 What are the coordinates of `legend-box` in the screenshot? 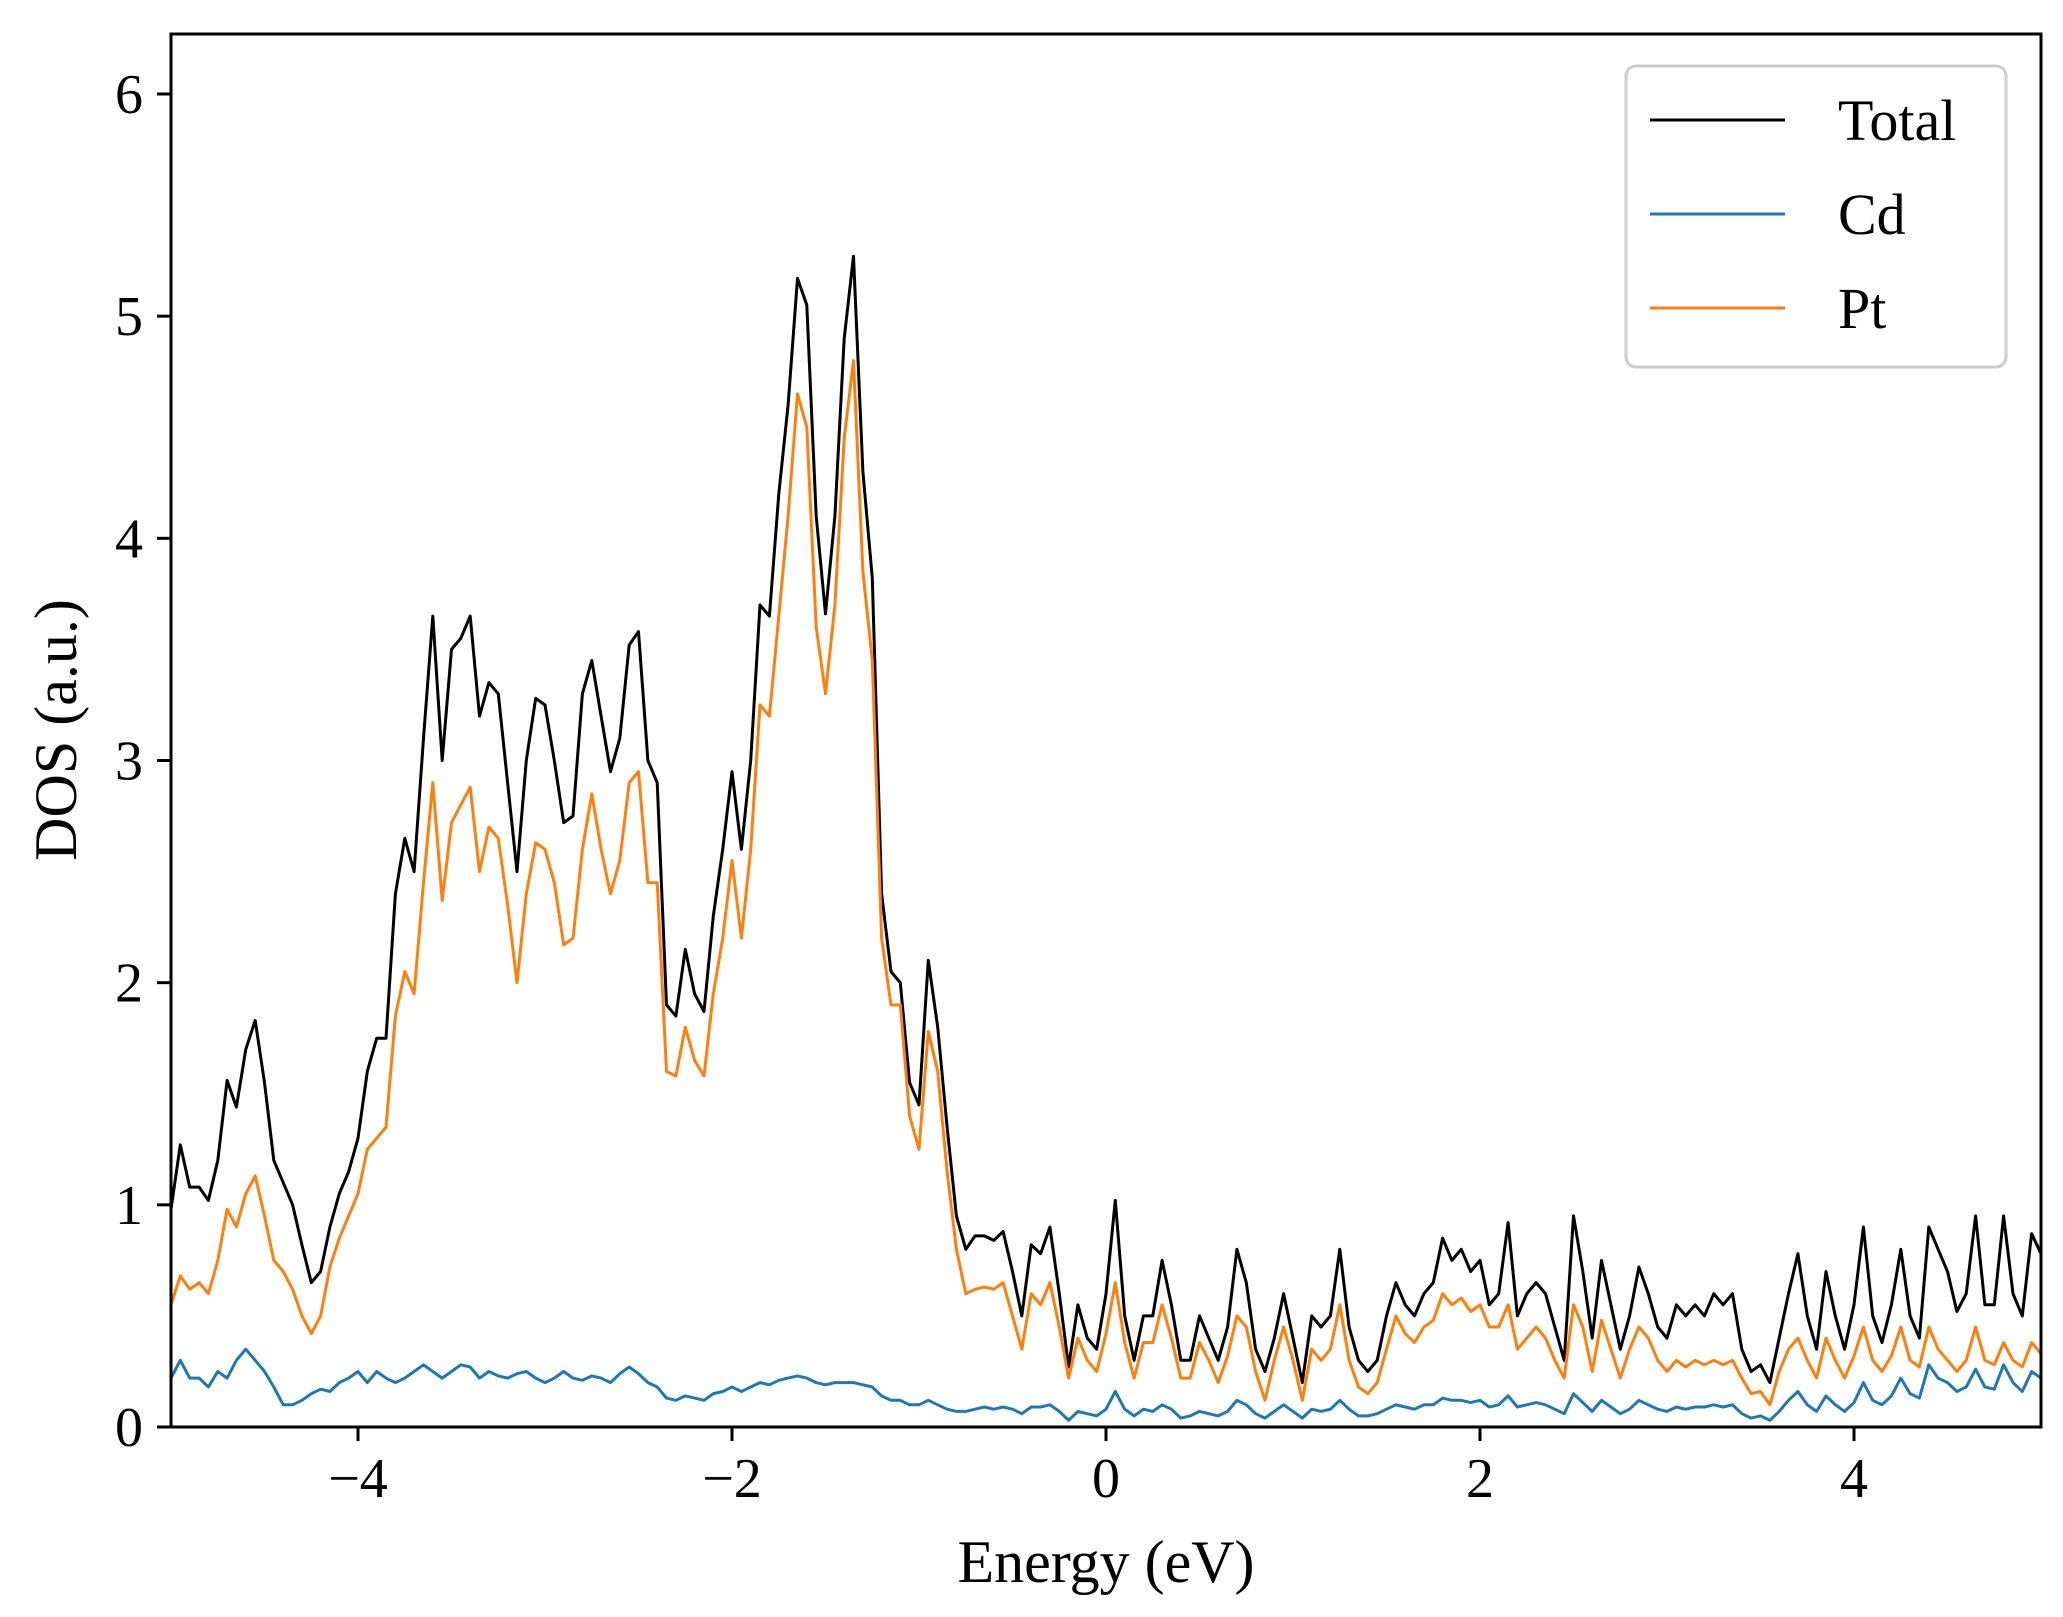 It's located at (1816, 216).